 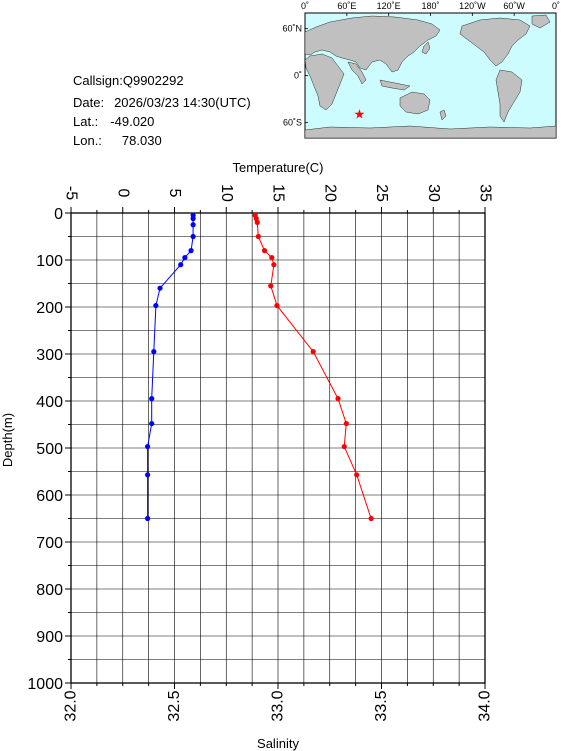 I want to click on depth-tick-label: 500, so click(x=49, y=449).